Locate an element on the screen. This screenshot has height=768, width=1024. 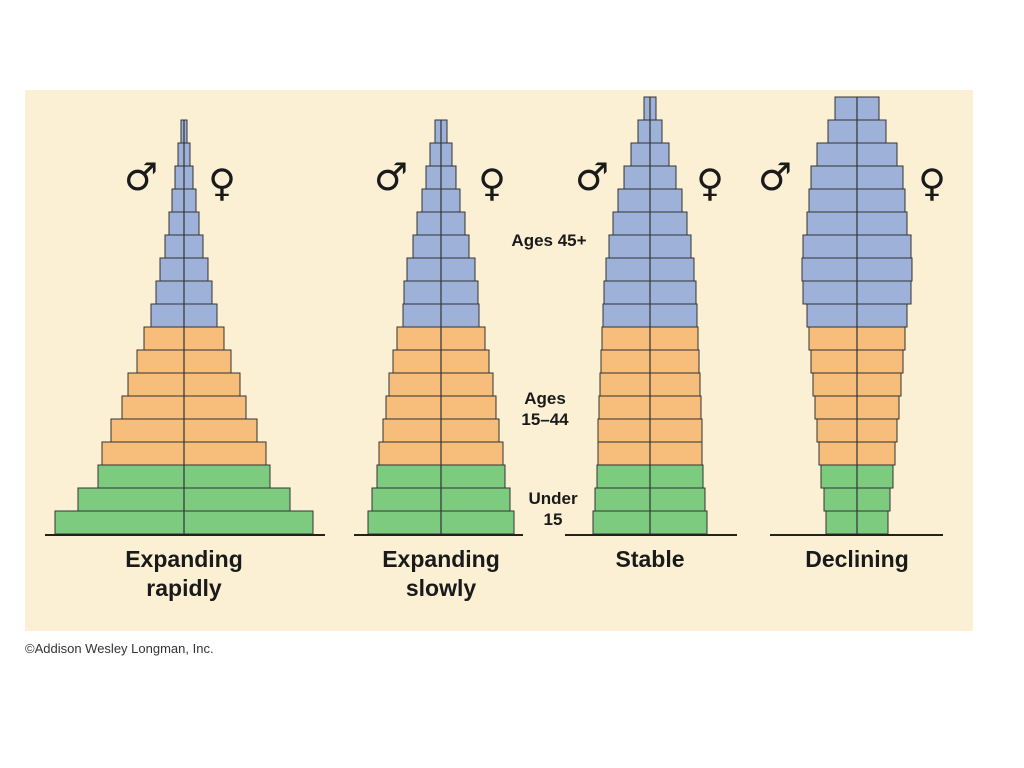
title-stable: Stable is located at coordinates (650, 559).